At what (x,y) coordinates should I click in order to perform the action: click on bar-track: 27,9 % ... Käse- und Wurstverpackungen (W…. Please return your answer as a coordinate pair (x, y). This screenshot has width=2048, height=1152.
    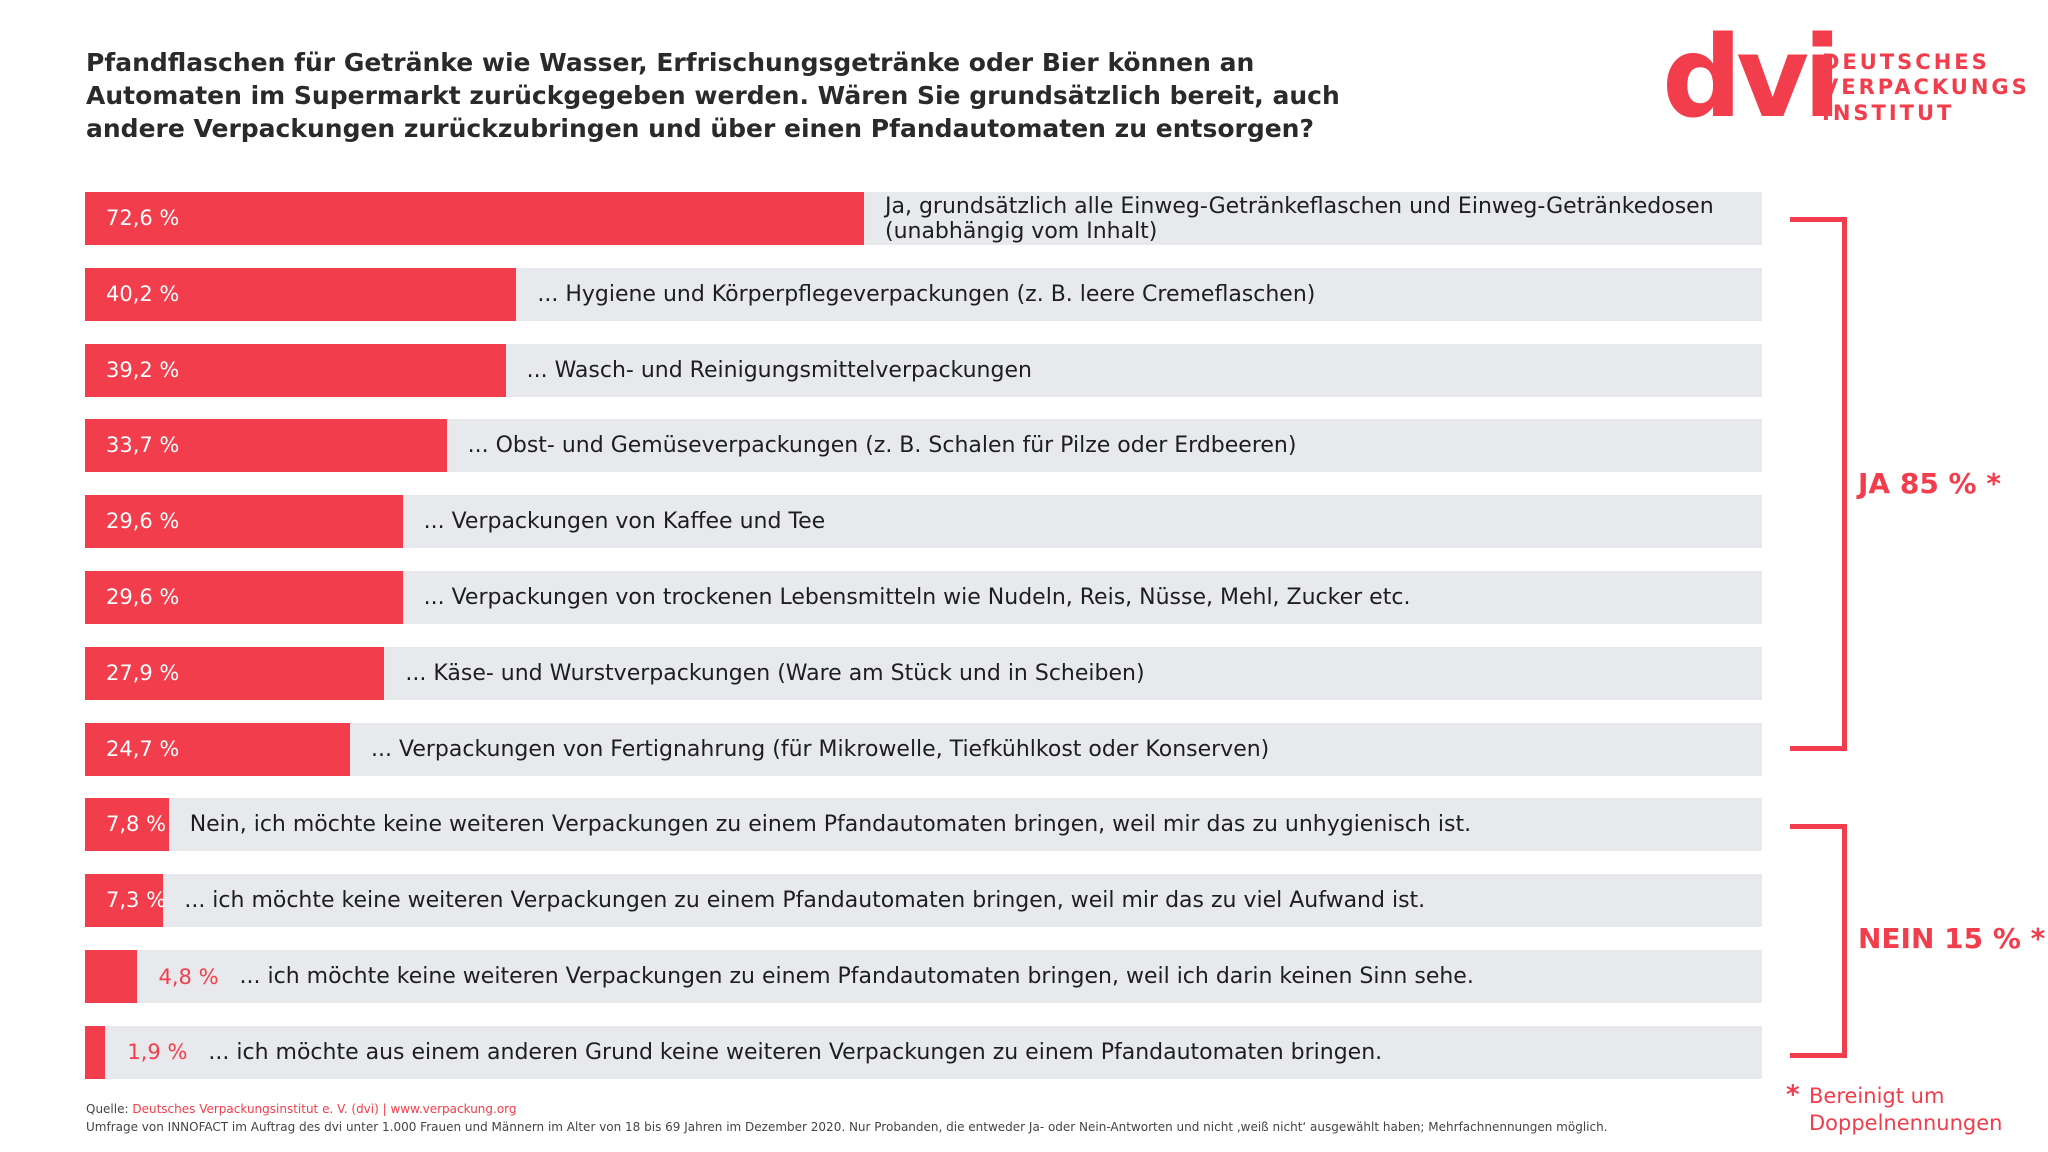
    Looking at the image, I should click on (923, 673).